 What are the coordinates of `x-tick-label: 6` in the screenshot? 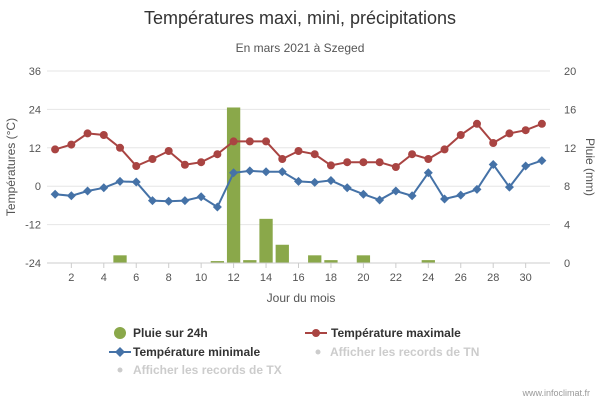 It's located at (136, 278).